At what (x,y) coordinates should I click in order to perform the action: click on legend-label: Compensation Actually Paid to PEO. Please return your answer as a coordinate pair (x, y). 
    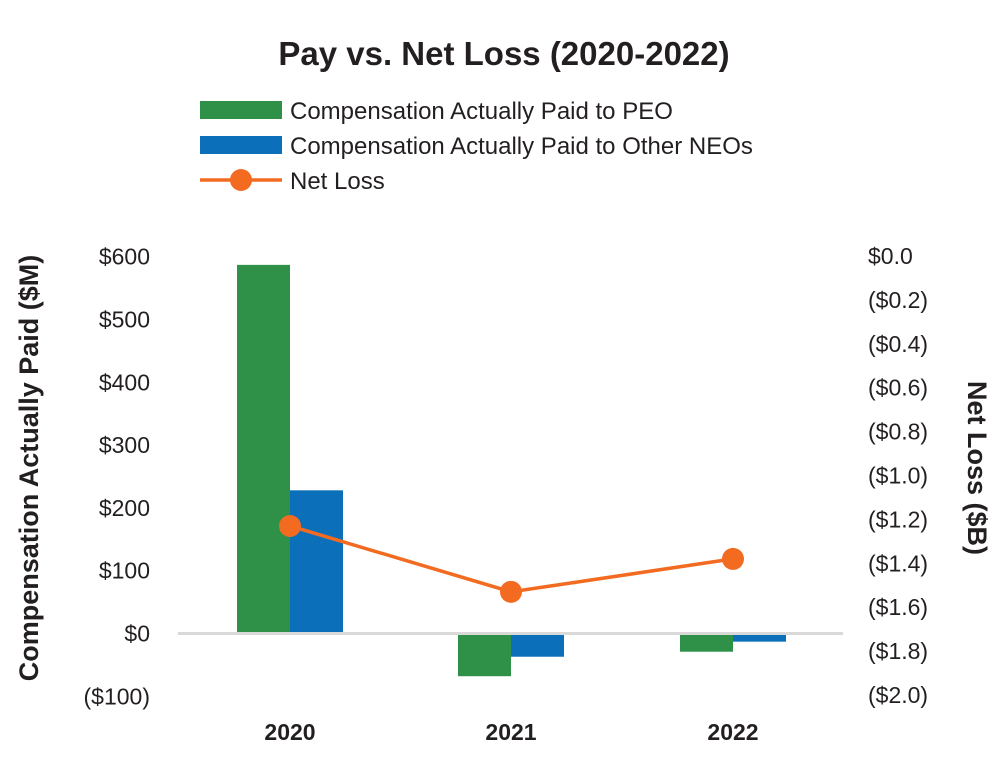
    Looking at the image, I should click on (481, 111).